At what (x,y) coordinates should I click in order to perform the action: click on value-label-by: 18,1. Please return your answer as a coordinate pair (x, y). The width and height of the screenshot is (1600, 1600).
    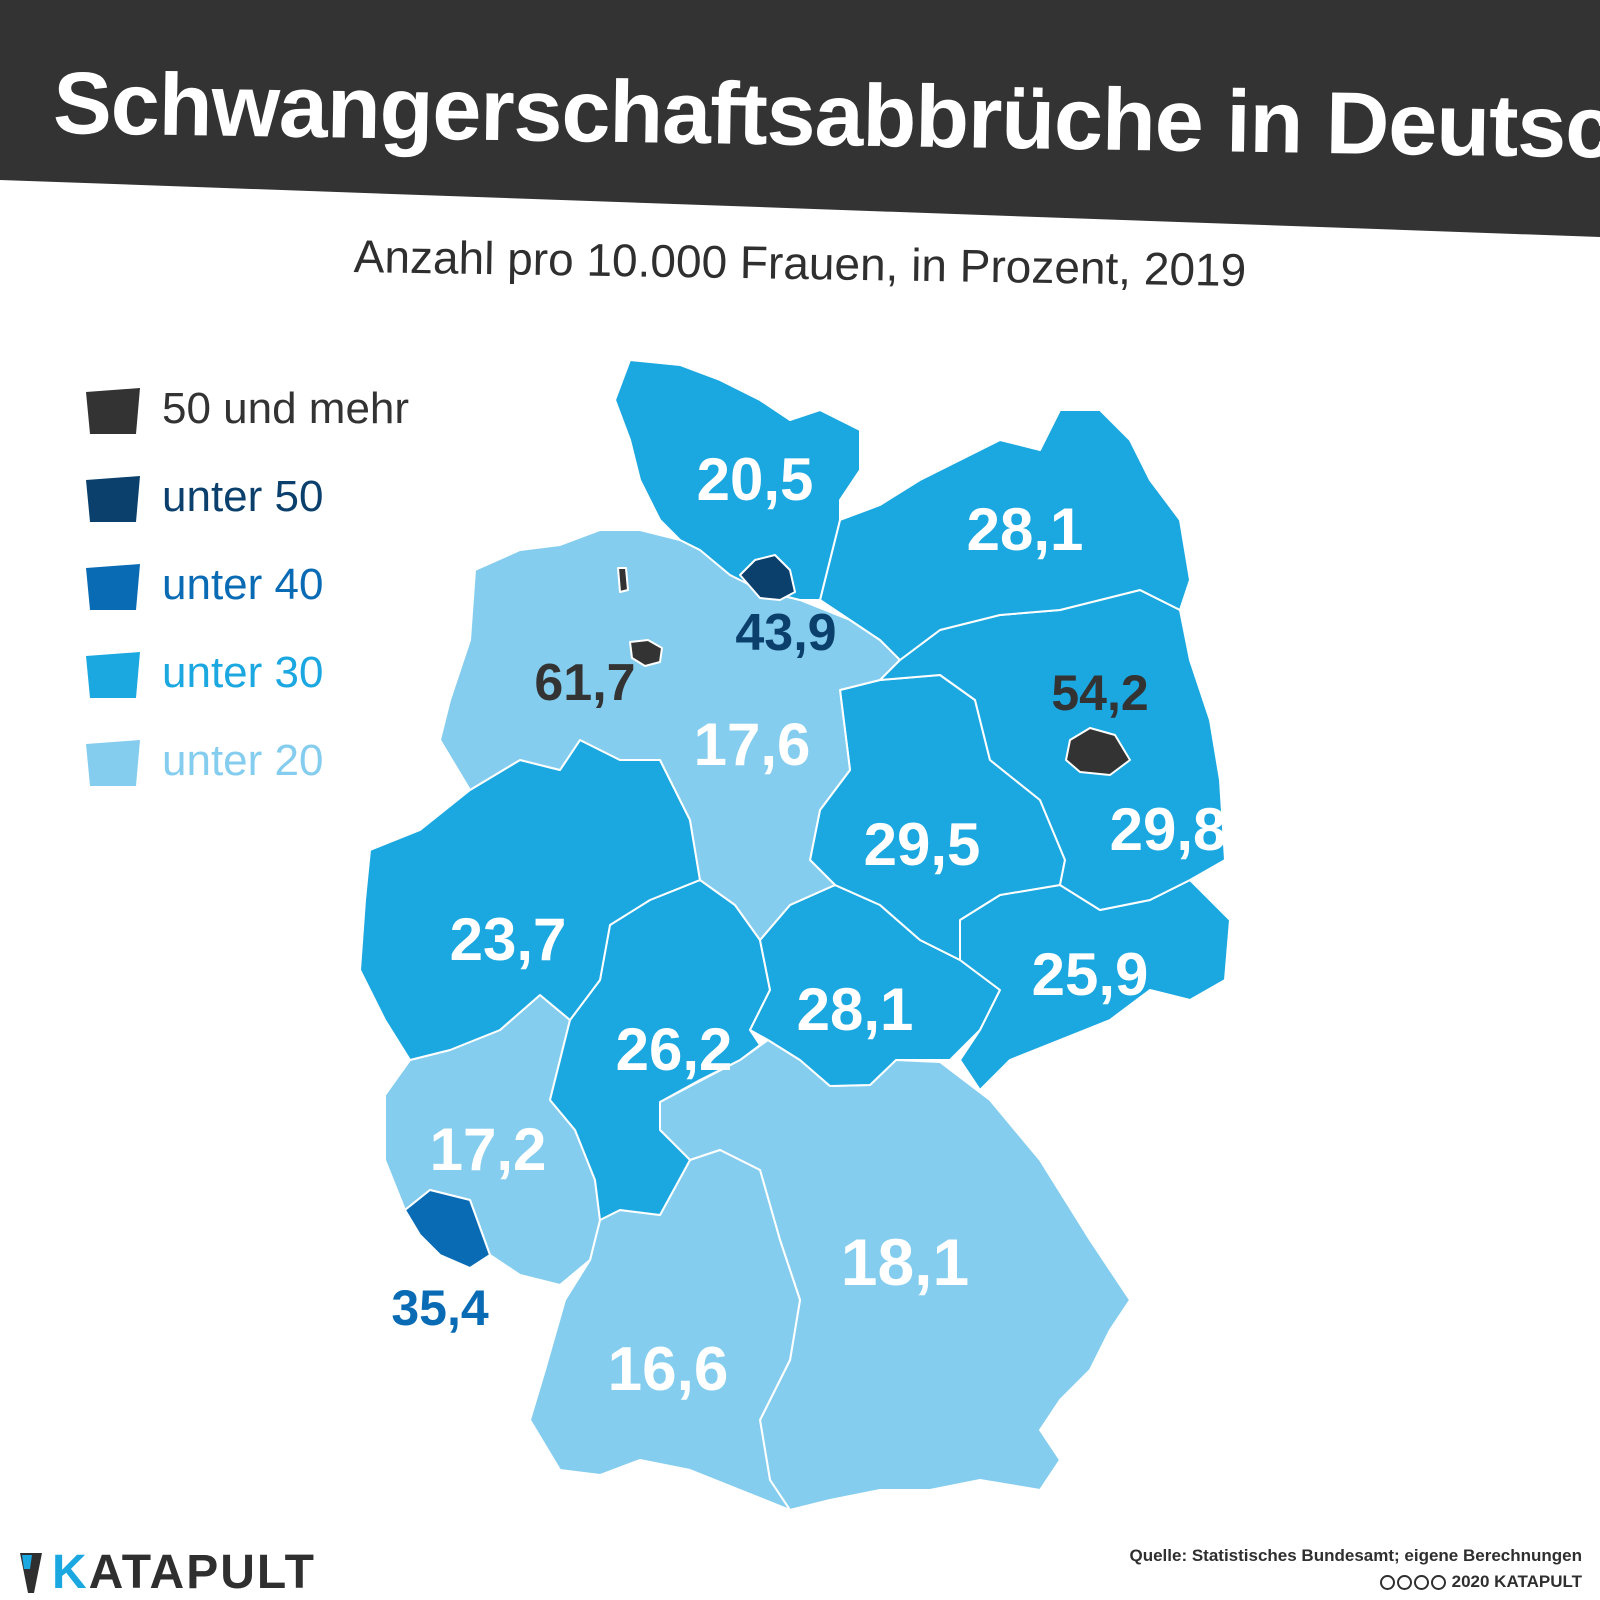
    Looking at the image, I should click on (905, 1262).